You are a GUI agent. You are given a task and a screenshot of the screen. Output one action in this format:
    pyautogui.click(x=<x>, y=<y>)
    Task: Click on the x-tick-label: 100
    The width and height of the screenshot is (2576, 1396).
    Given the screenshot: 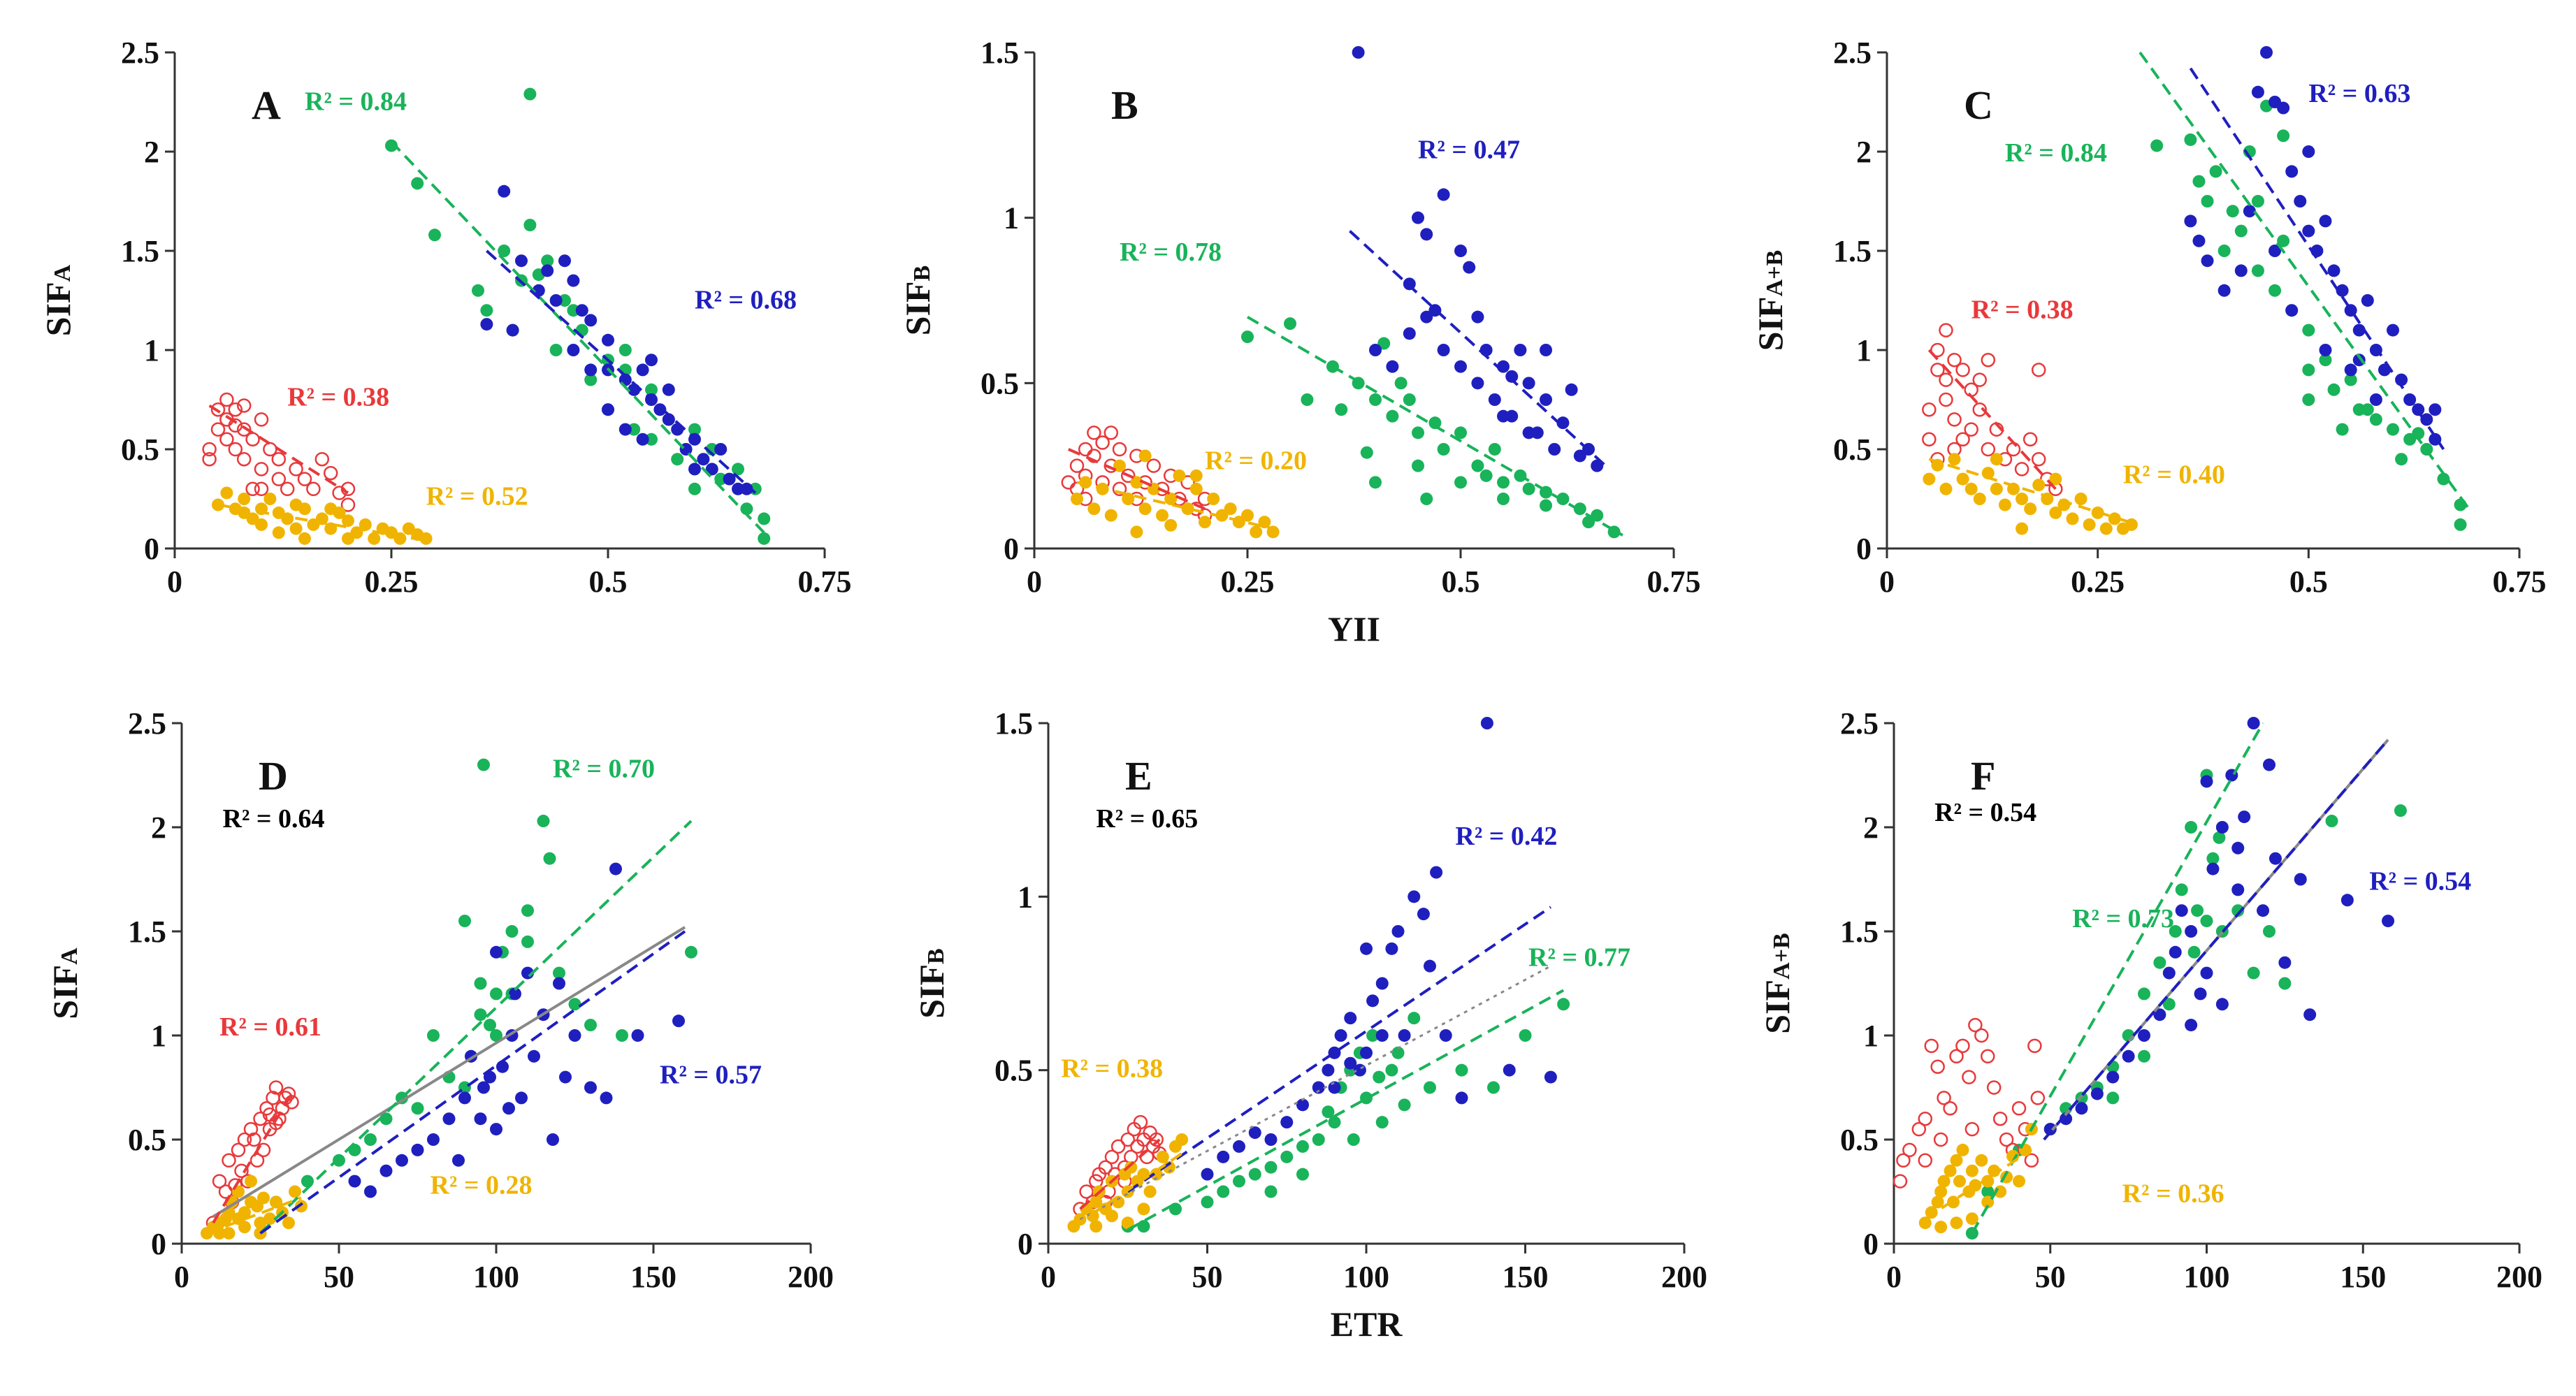 What is the action you would take?
    pyautogui.click(x=1366, y=1277)
    